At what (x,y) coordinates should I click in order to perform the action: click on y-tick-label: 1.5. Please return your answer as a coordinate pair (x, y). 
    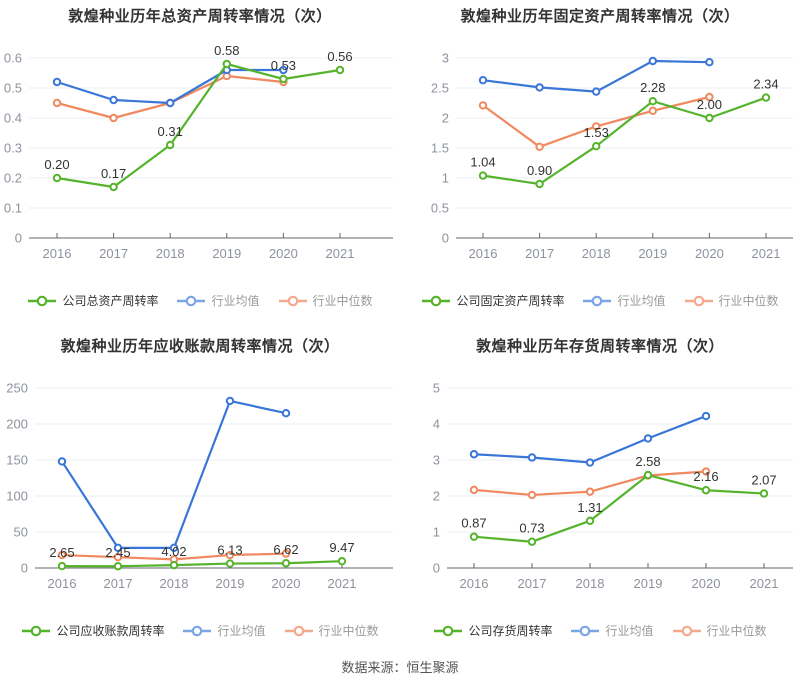
    Looking at the image, I should click on (440, 148).